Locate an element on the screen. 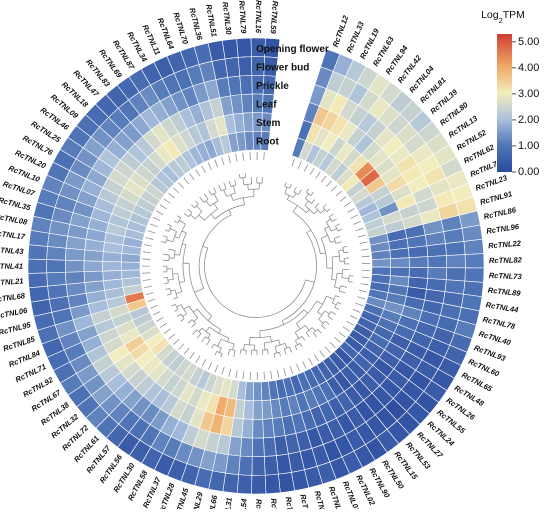 Image resolution: width=550 pixels, height=514 pixels. track-label: Flower bud is located at coordinates (282, 67).